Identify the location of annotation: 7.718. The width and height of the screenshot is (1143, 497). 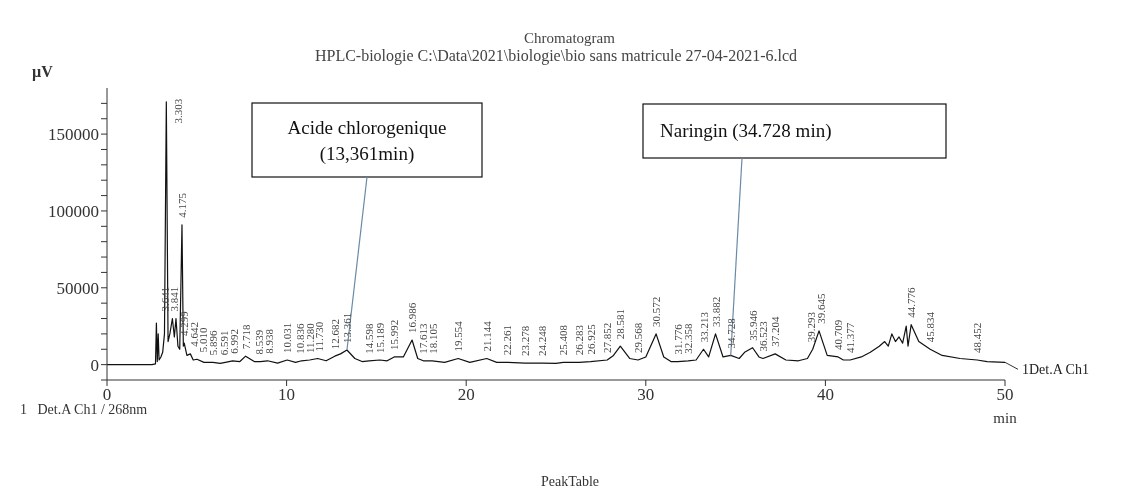
(245, 336).